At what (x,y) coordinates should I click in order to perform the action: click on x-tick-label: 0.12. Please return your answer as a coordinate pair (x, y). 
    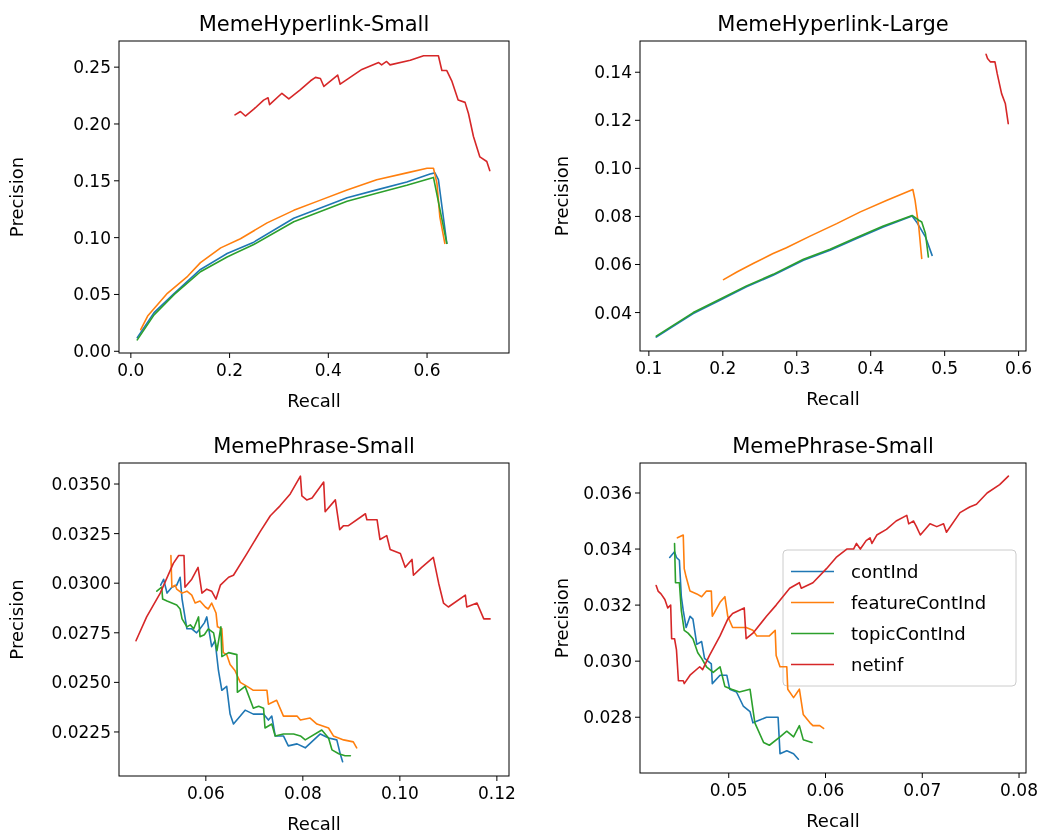
    Looking at the image, I should click on (496, 793).